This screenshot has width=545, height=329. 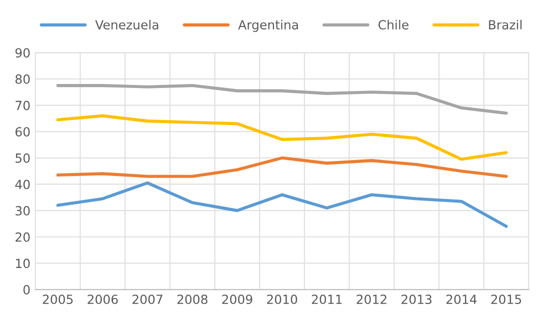 What do you see at coordinates (237, 299) in the screenshot?
I see `x-tick-label: 2009` at bounding box center [237, 299].